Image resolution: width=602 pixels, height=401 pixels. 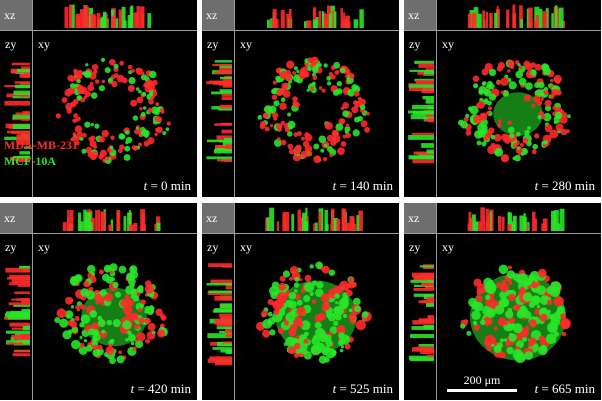 I want to click on time-value: = 280 min, so click(x=568, y=185).